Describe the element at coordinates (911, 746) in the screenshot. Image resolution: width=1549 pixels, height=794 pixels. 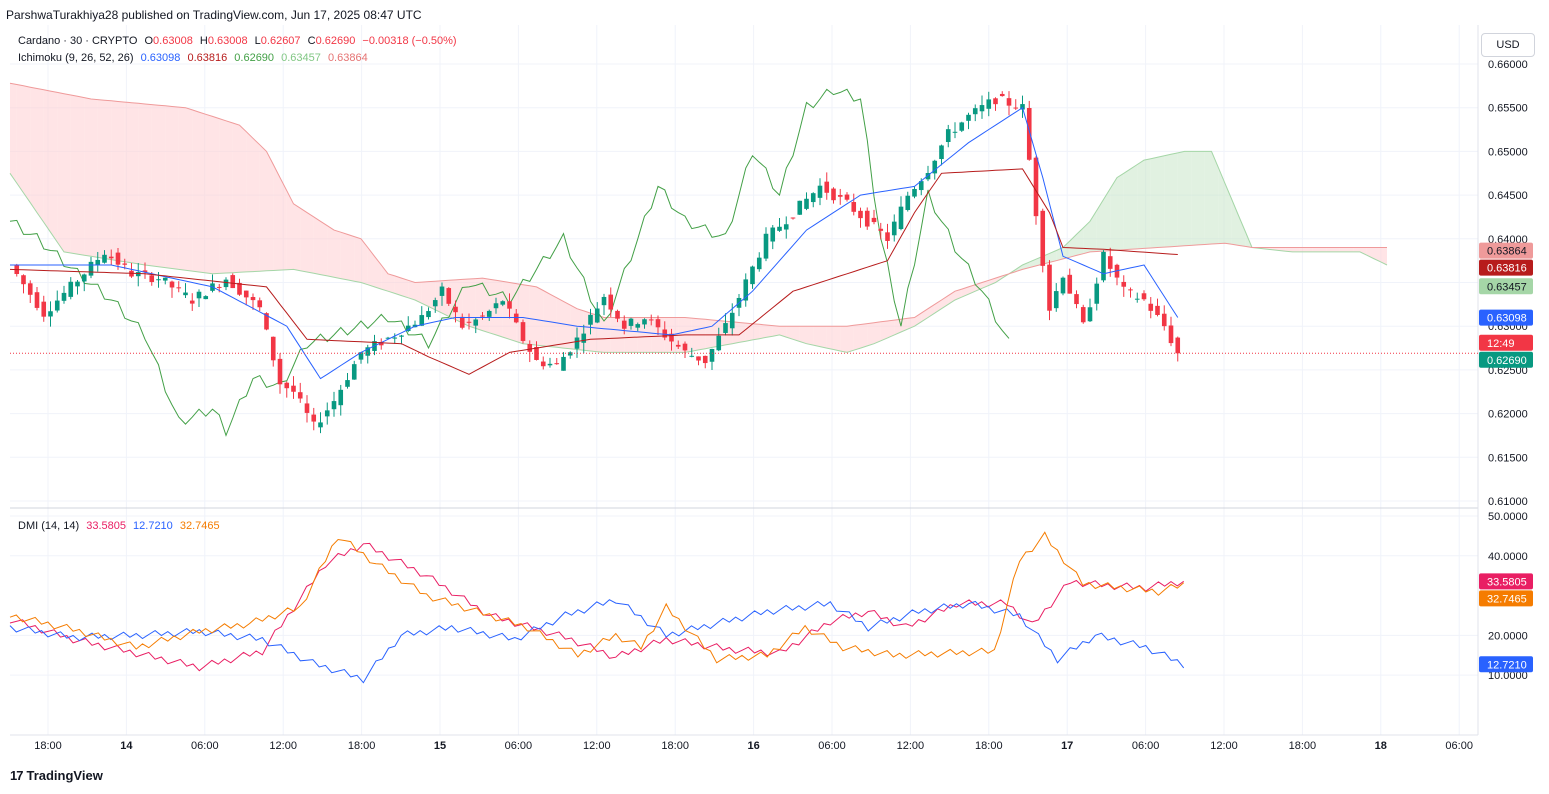
I see `time-tick-label: 12:00` at that location.